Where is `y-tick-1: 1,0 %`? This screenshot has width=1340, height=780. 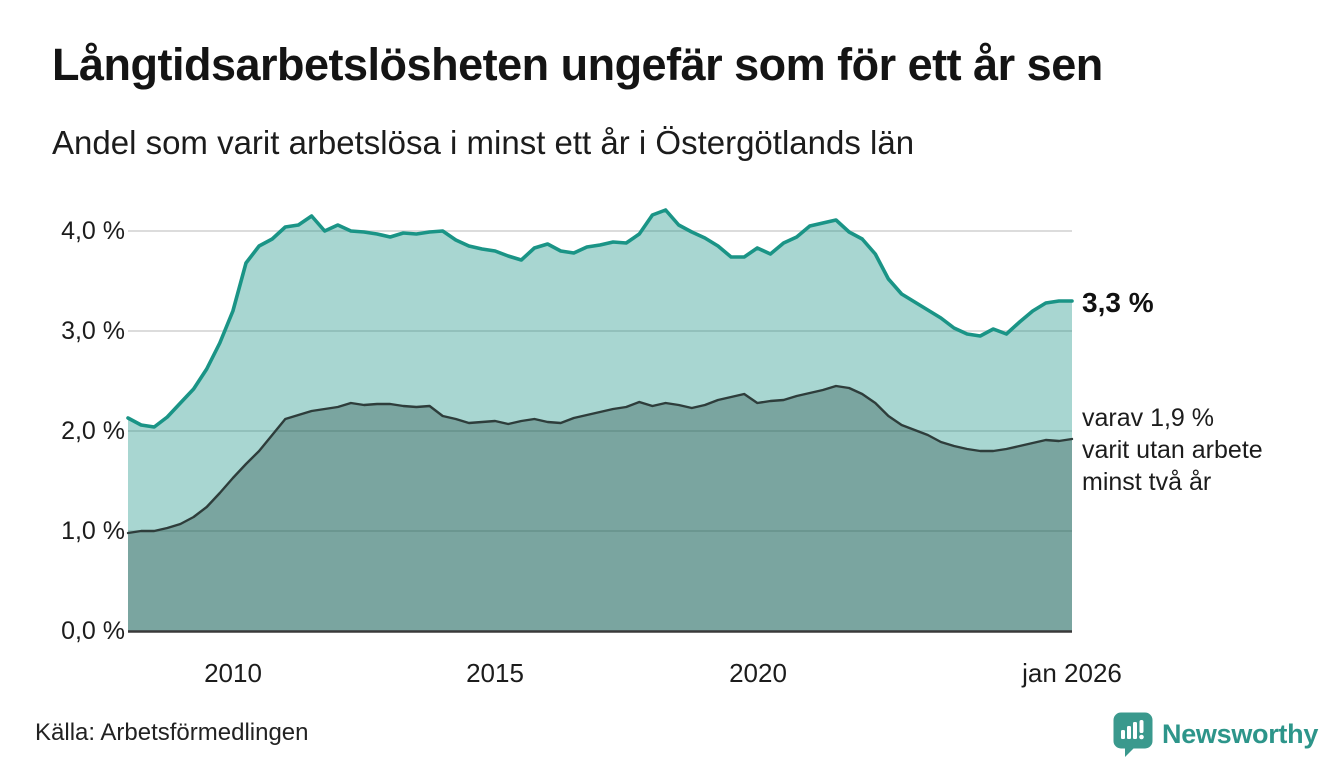 y-tick-1: 1,0 % is located at coordinates (93, 531).